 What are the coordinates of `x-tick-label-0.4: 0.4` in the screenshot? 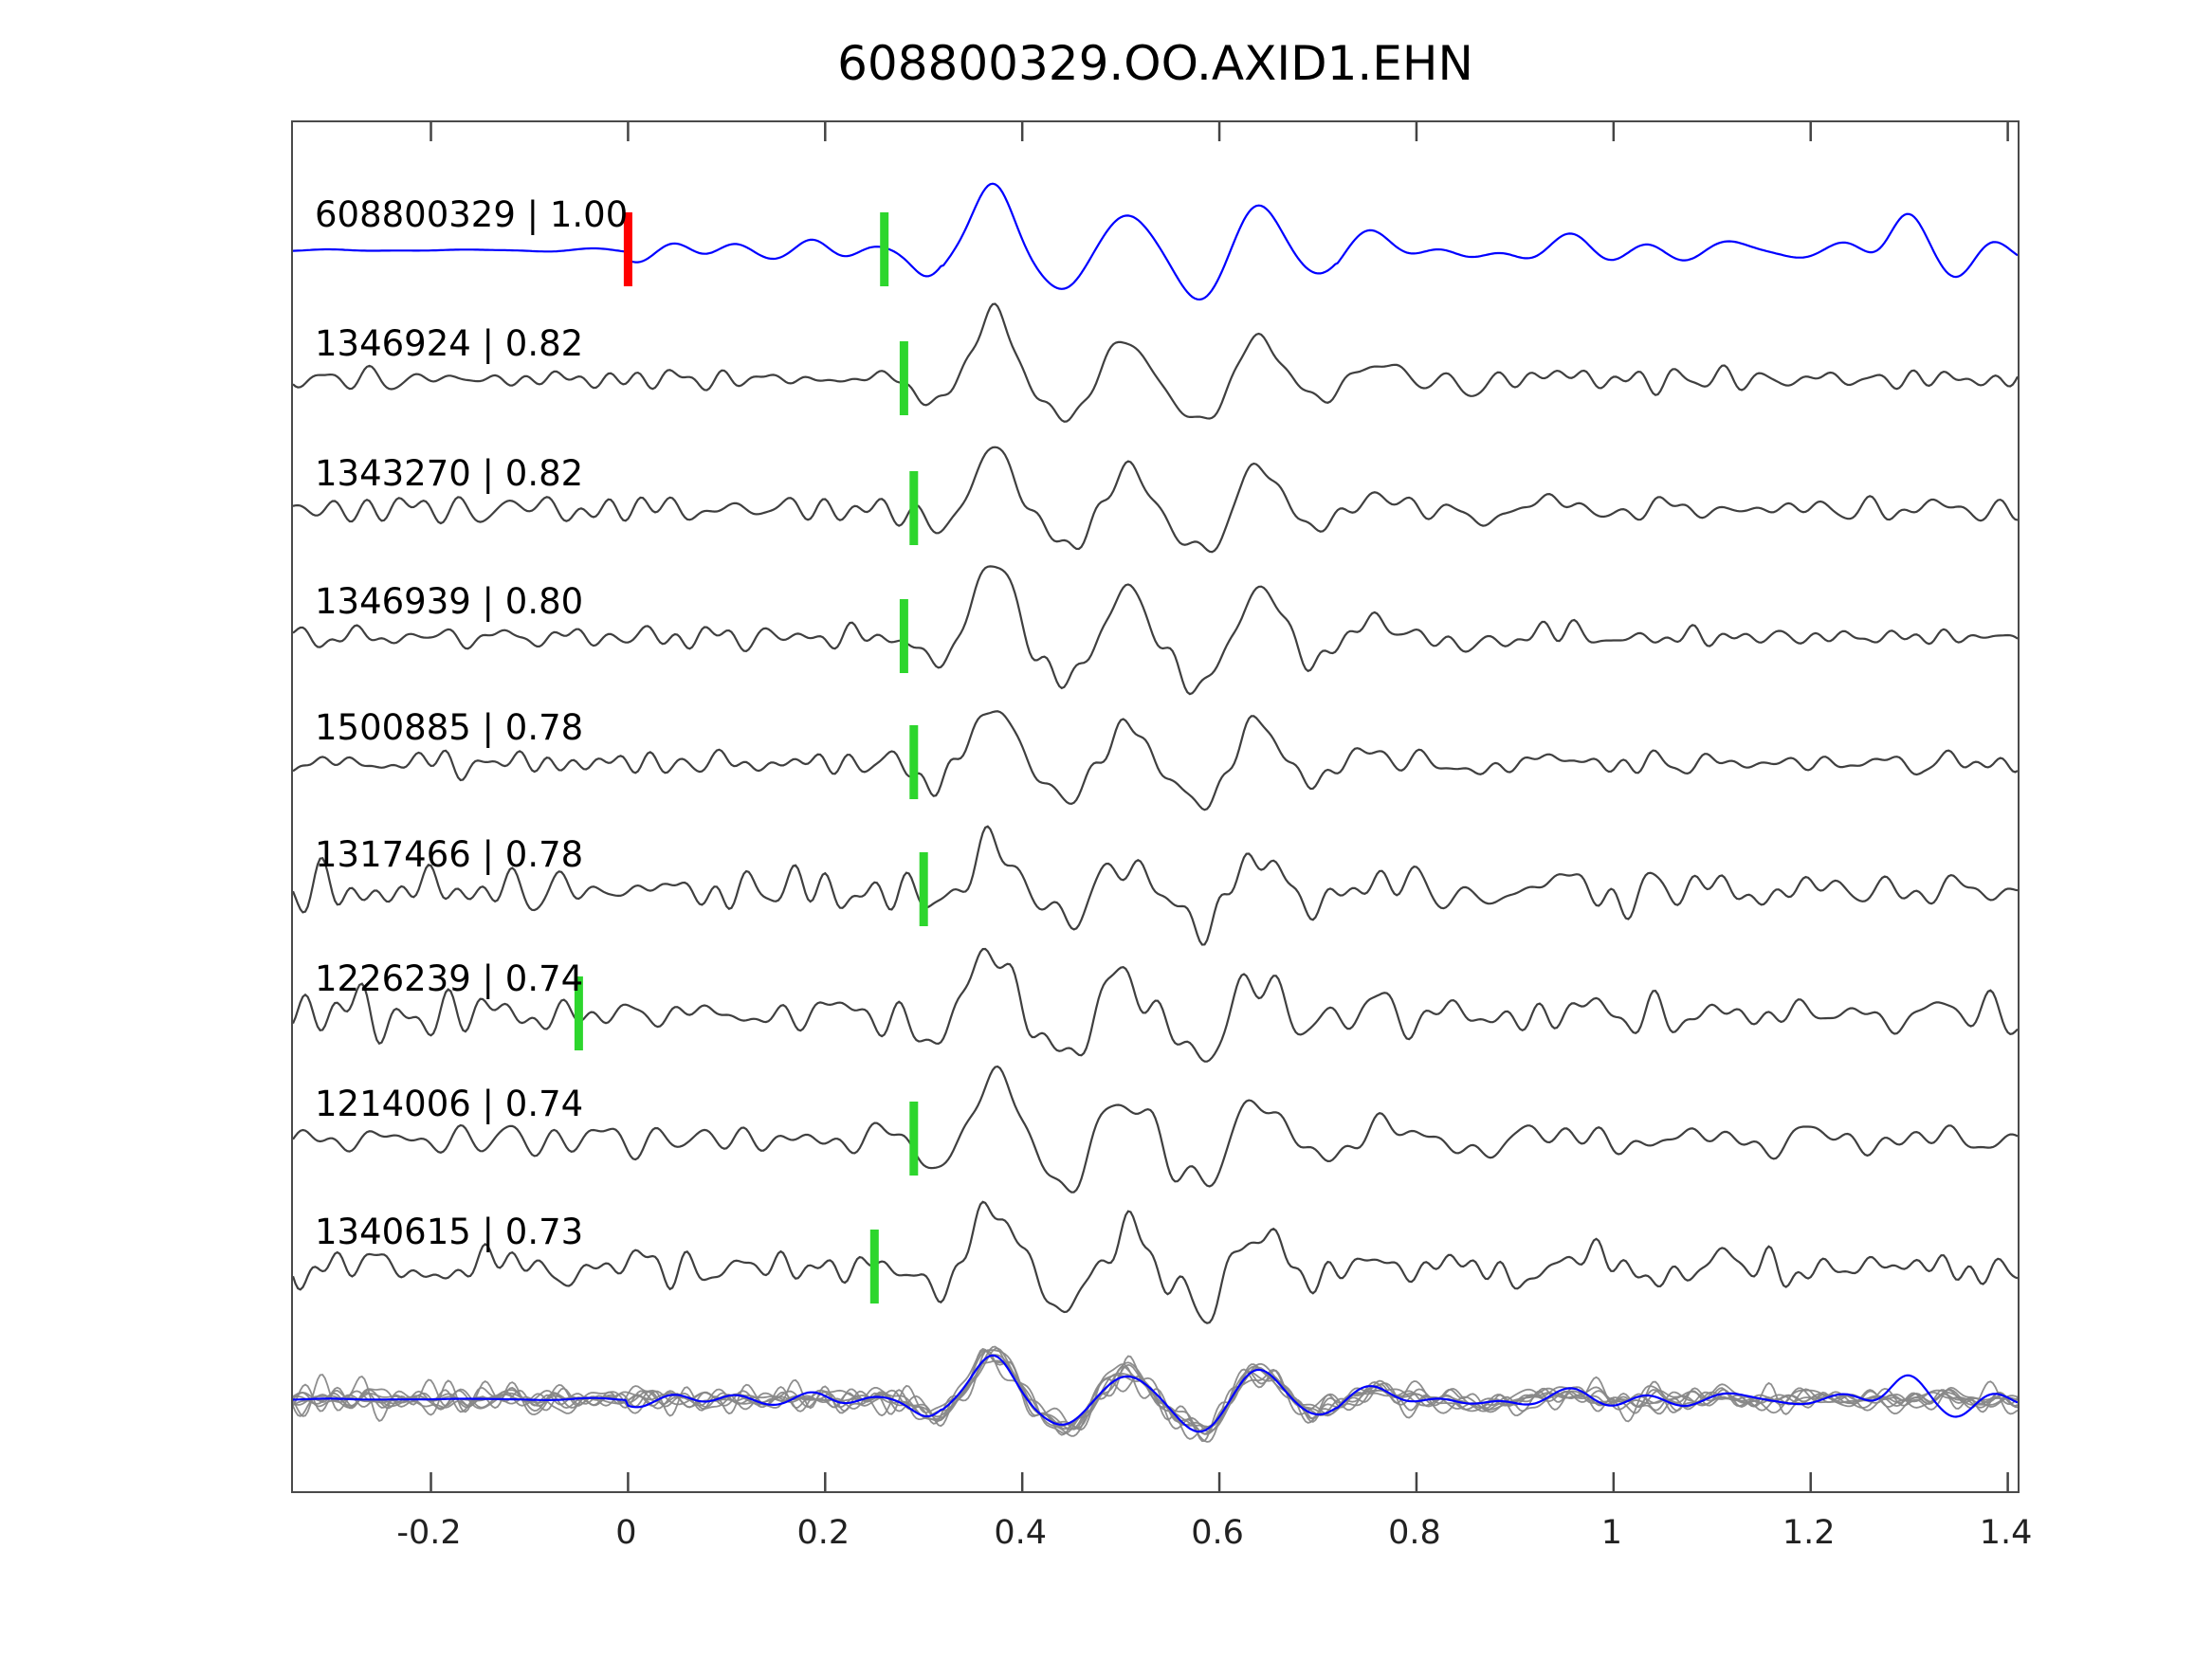 It's located at (1021, 1533).